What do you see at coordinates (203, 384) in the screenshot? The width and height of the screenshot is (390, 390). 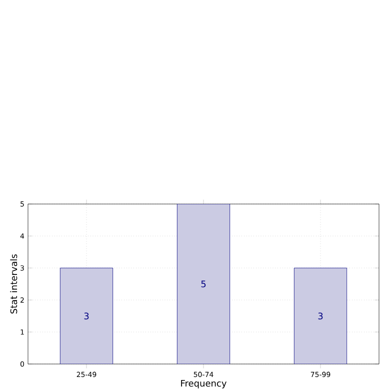 I see `x-axis-title: Frequency` at bounding box center [203, 384].